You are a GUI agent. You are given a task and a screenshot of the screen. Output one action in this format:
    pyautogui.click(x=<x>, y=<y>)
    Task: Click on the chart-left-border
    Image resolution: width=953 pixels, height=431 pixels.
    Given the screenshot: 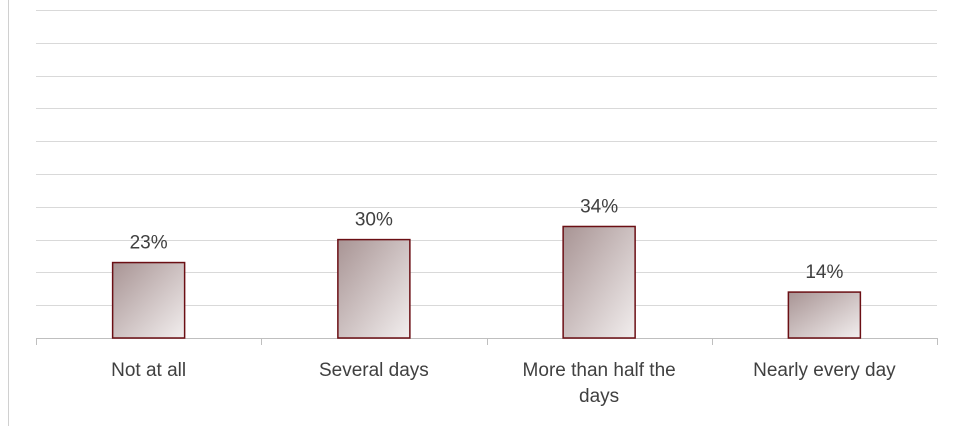 What is the action you would take?
    pyautogui.click(x=8, y=213)
    